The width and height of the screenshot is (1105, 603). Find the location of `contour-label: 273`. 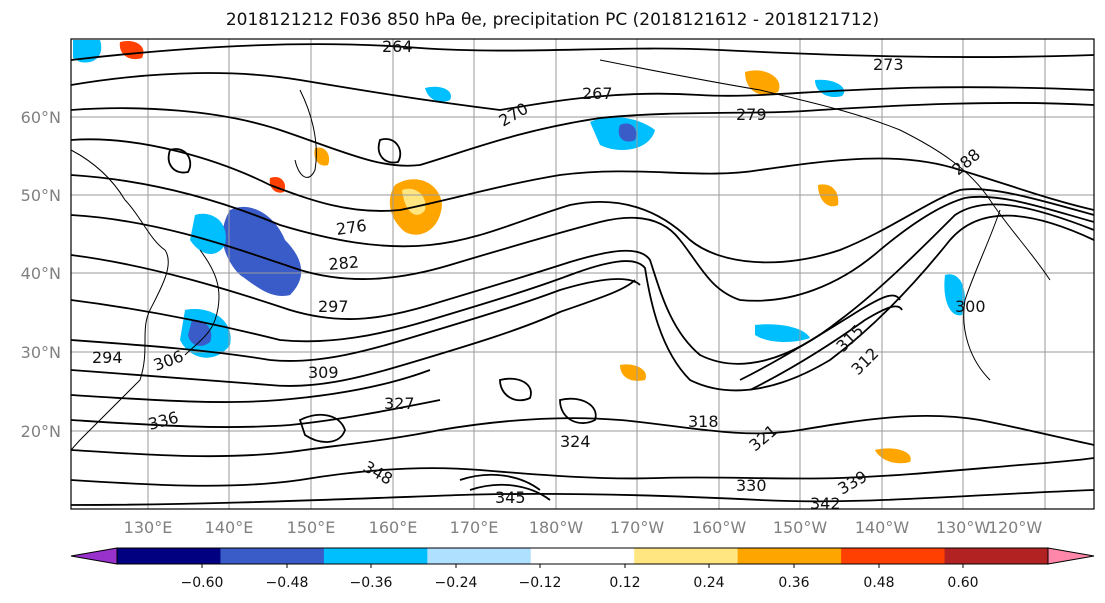

contour-label: 273 is located at coordinates (888, 64).